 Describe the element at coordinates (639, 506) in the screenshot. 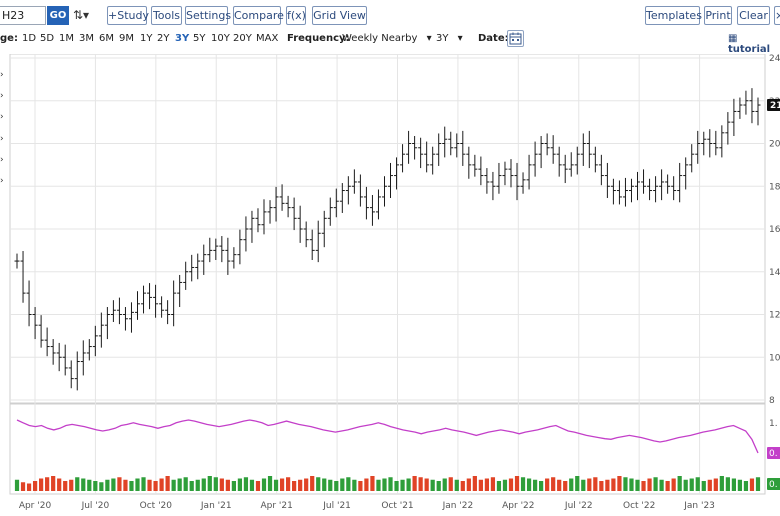

I see `x-tick-label: Oct '22` at that location.